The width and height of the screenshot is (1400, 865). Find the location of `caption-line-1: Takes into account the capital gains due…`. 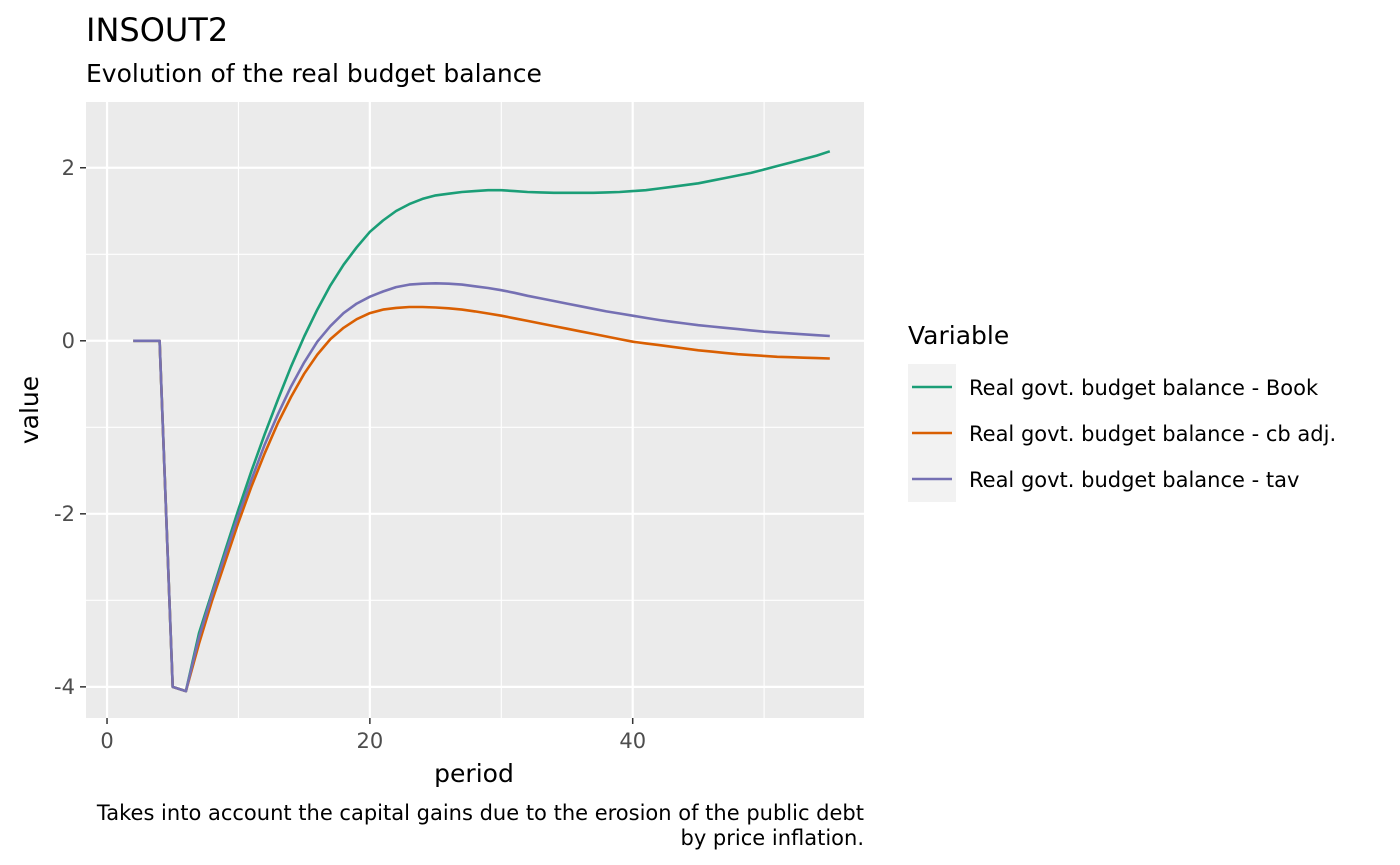

caption-line-1: Takes into account the capital gains due… is located at coordinates (480, 813).